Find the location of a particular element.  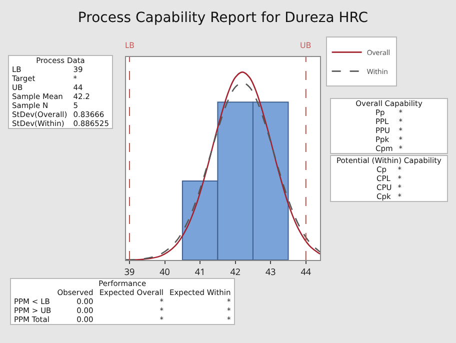

chart-title: Process Capability Report for Dureza HRC is located at coordinates (223, 18).